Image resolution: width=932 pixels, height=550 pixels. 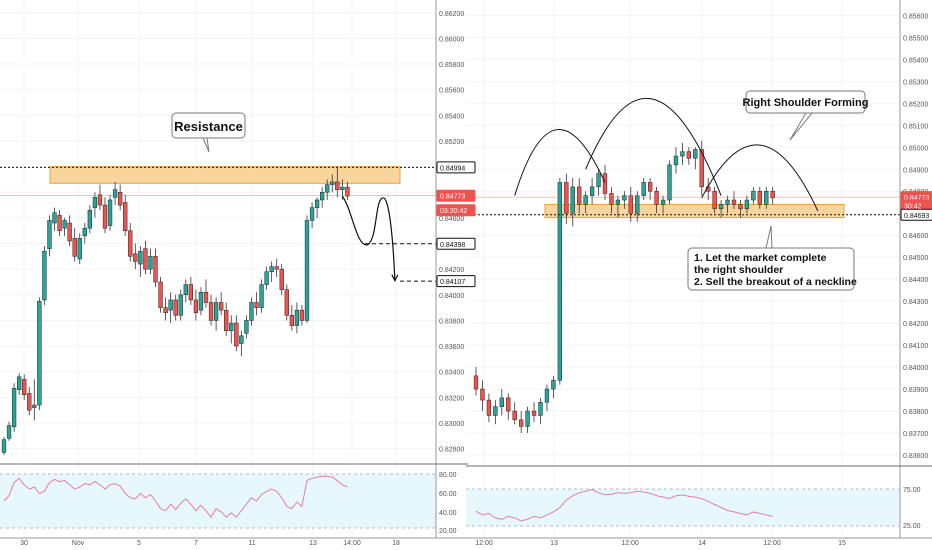 What do you see at coordinates (760, 178) in the screenshot?
I see `head-shoulder-arc` at bounding box center [760, 178].